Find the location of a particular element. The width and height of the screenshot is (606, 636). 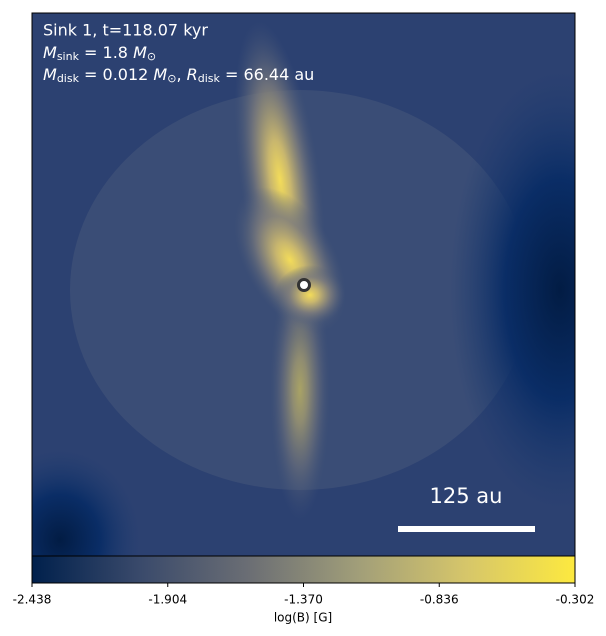

sink-marker is located at coordinates (304, 285).